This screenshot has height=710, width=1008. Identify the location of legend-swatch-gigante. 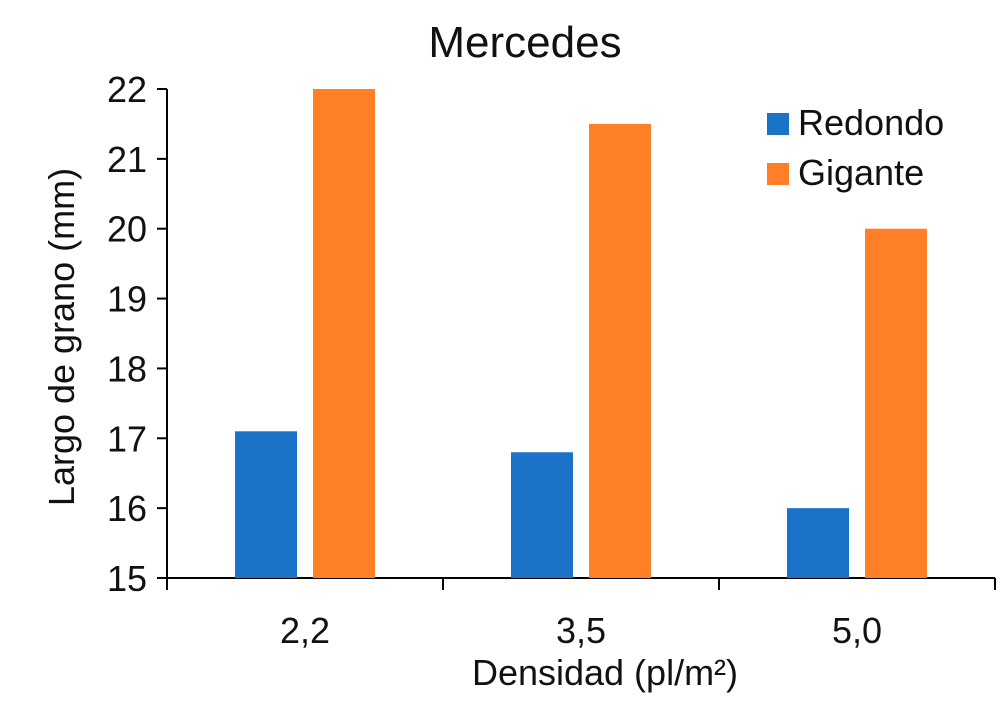
(778, 174).